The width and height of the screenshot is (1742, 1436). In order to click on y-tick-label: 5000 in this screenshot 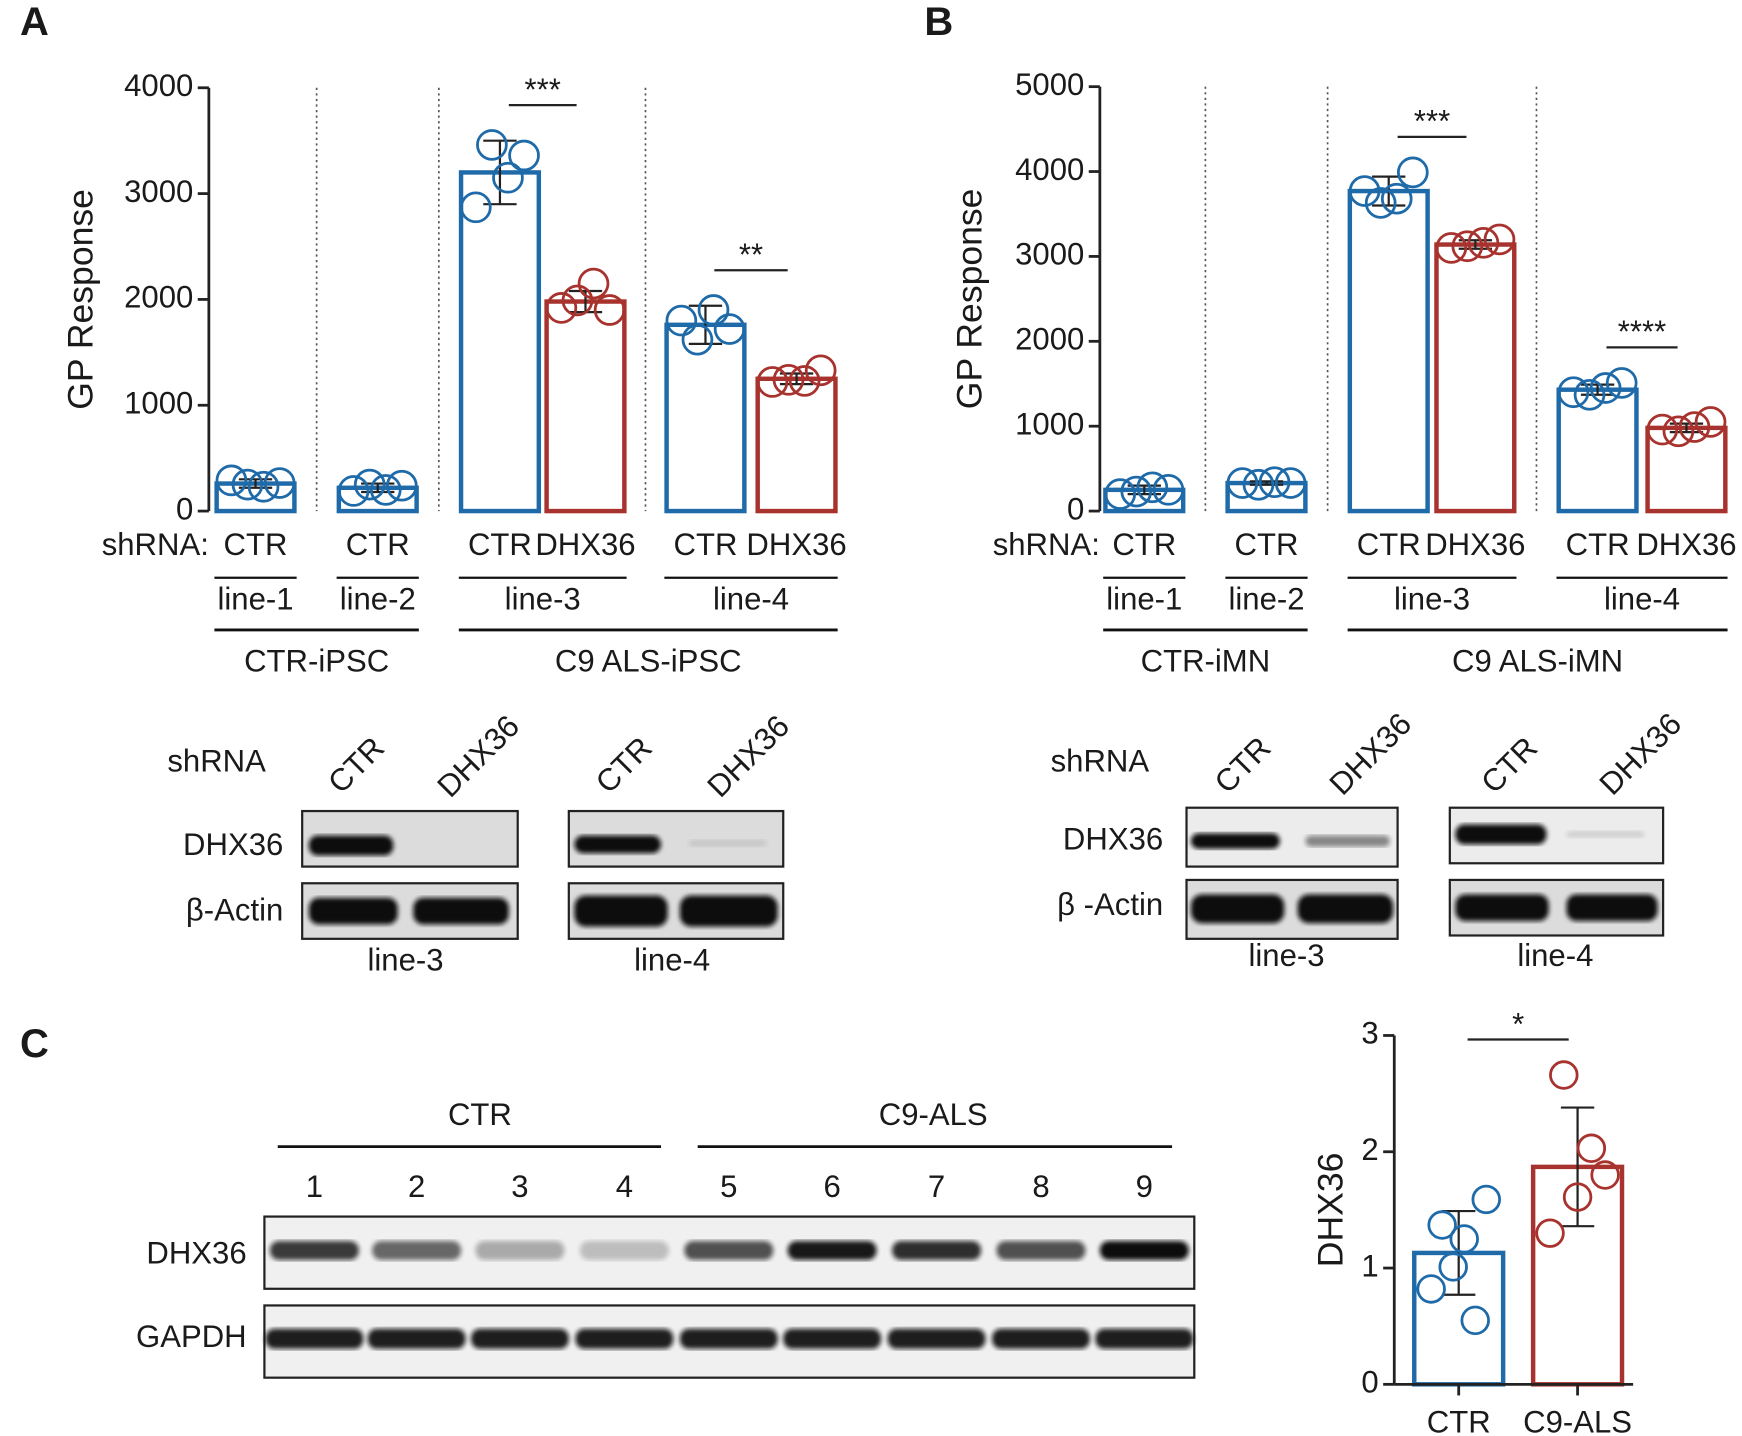, I will do `click(1049, 84)`.